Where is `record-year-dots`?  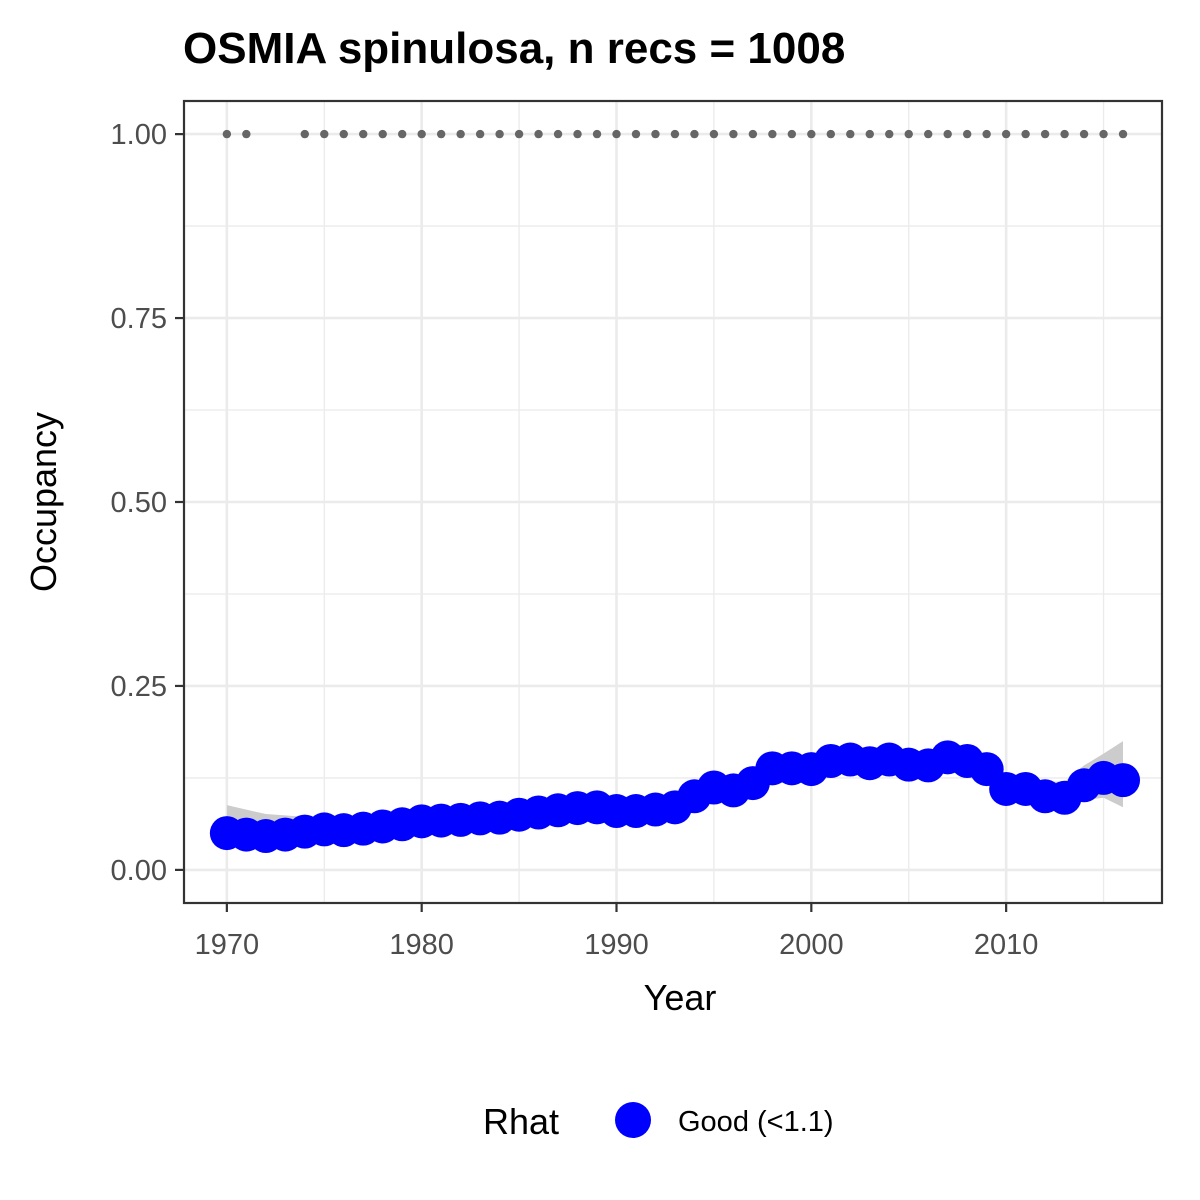
record-year-dots is located at coordinates (675, 134).